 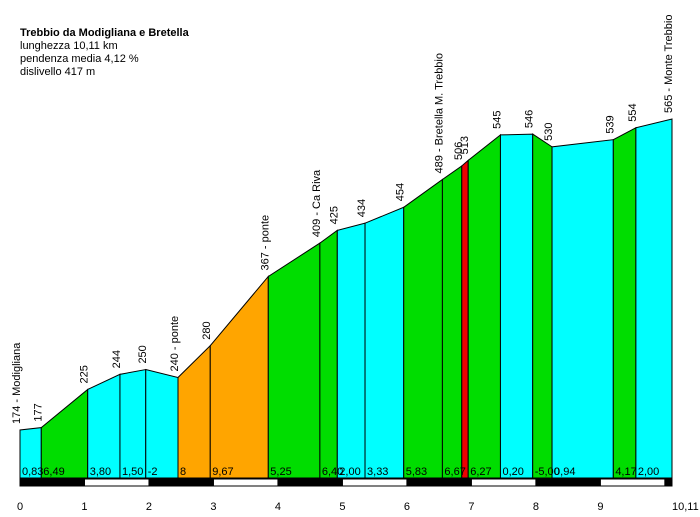 I want to click on x-tick-label: 1, so click(x=84, y=507).